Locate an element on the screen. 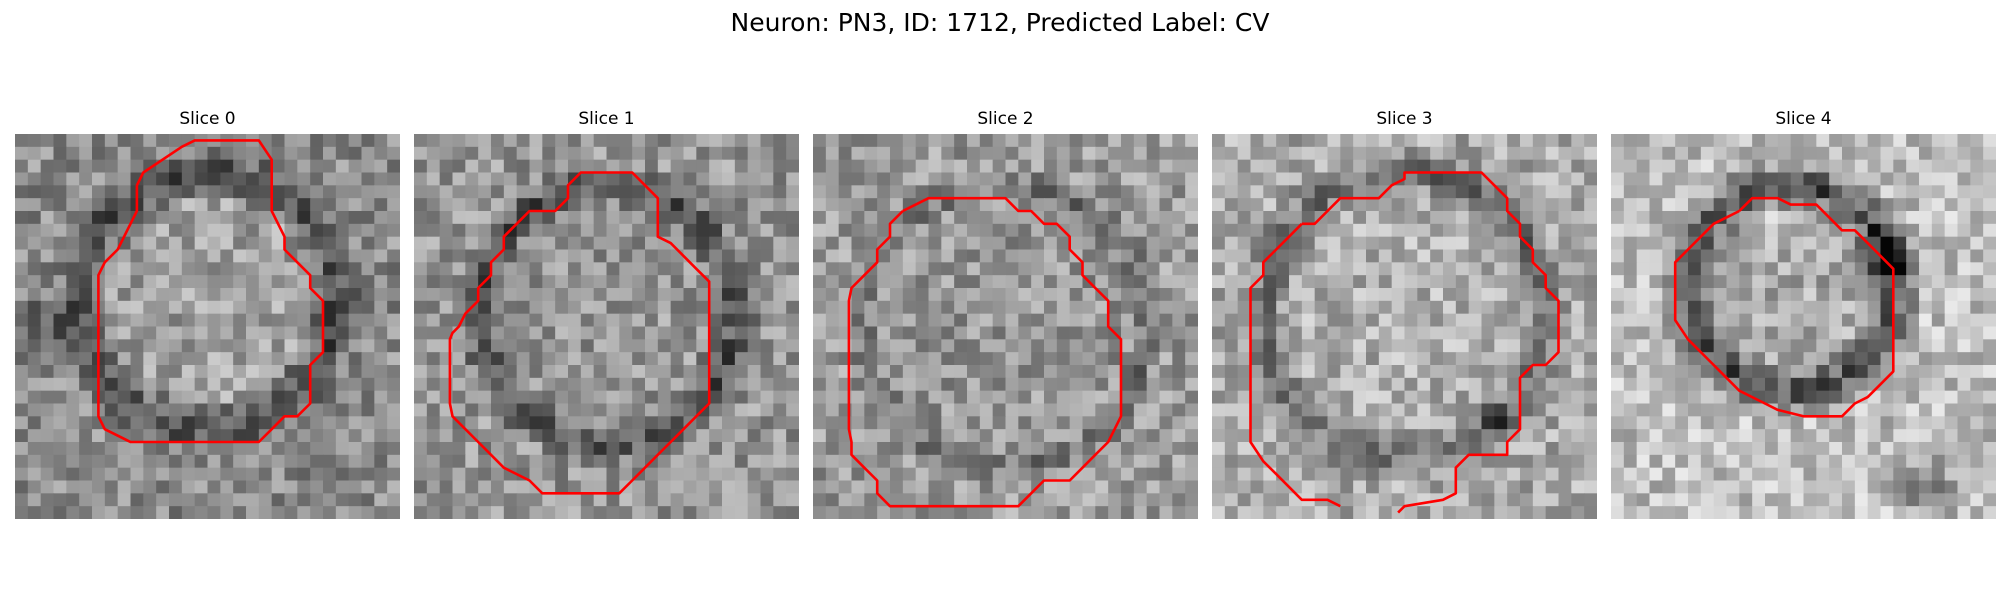 Image resolution: width=2000 pixels, height=600 pixels. slice-panel-3: Slice 3 is located at coordinates (1404, 315).